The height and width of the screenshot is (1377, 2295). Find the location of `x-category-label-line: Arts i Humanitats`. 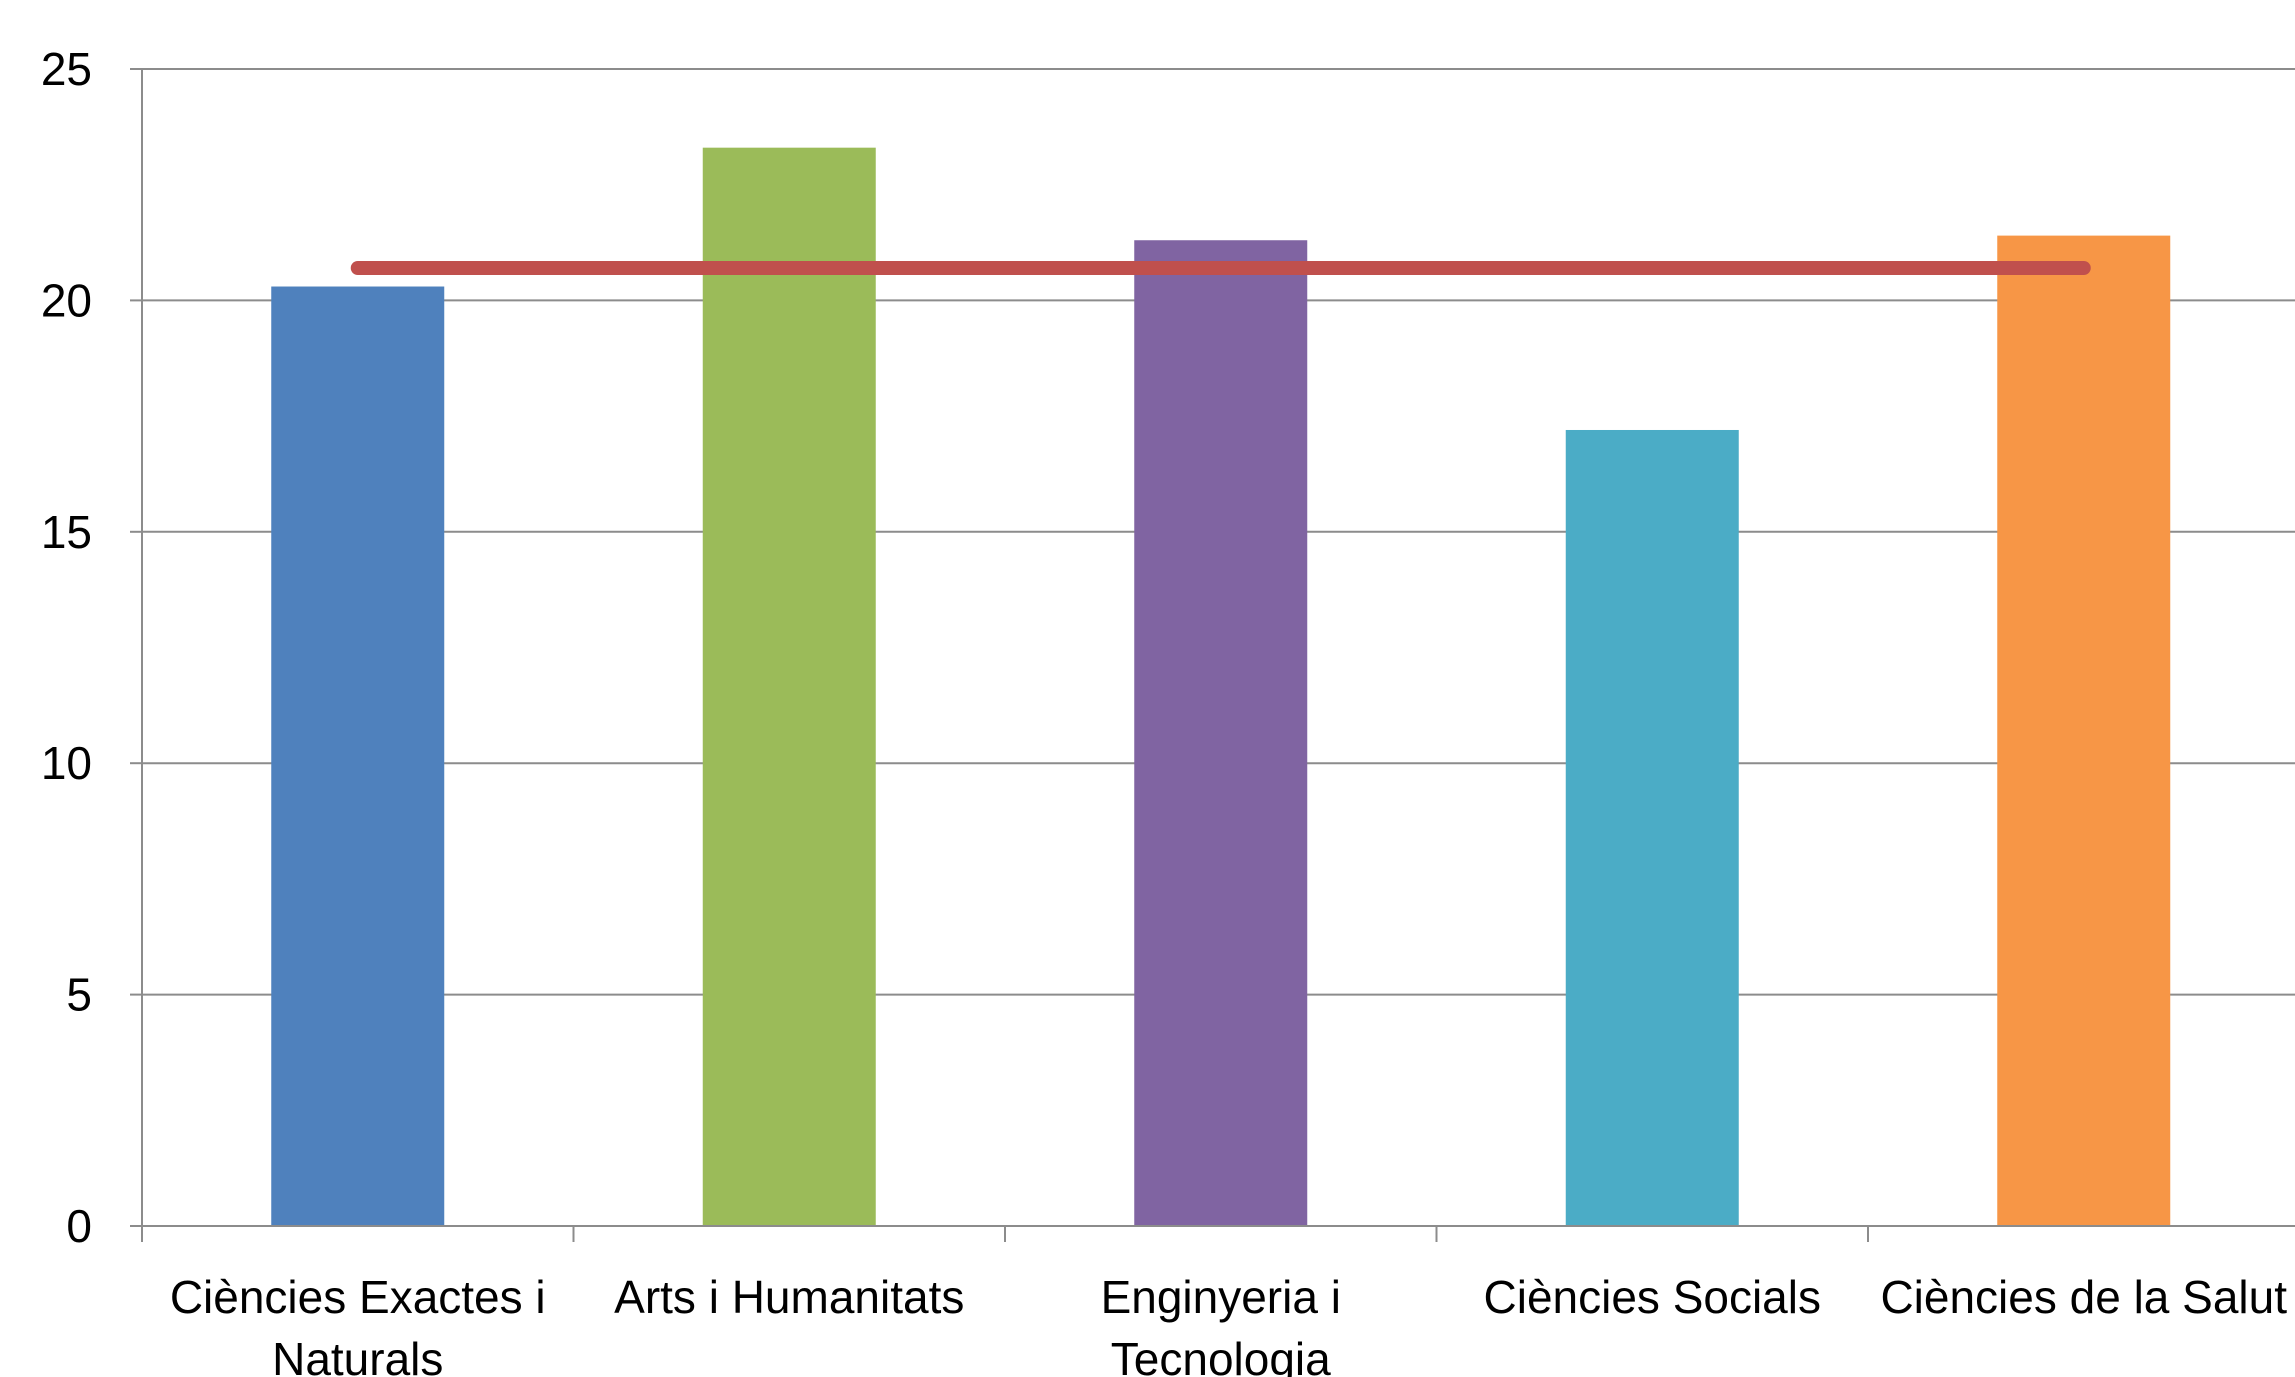

x-category-label-line: Arts i Humanitats is located at coordinates (789, 1297).